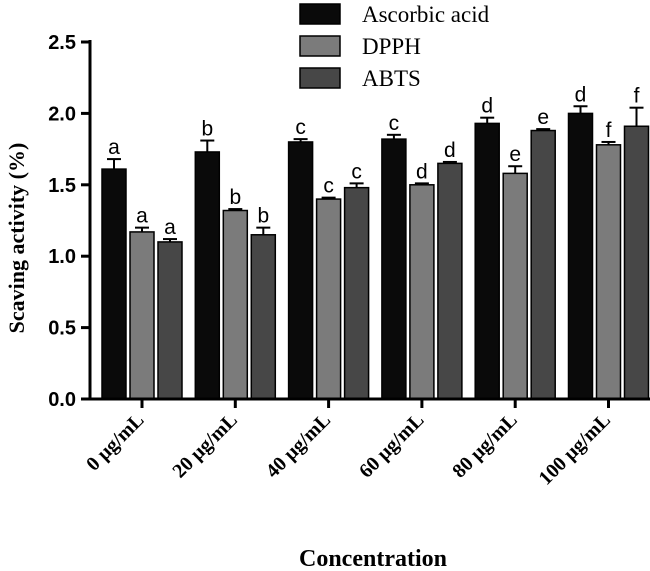 The width and height of the screenshot is (650, 571). What do you see at coordinates (426, 14) in the screenshot?
I see `legend-label: Ascorbic acid` at bounding box center [426, 14].